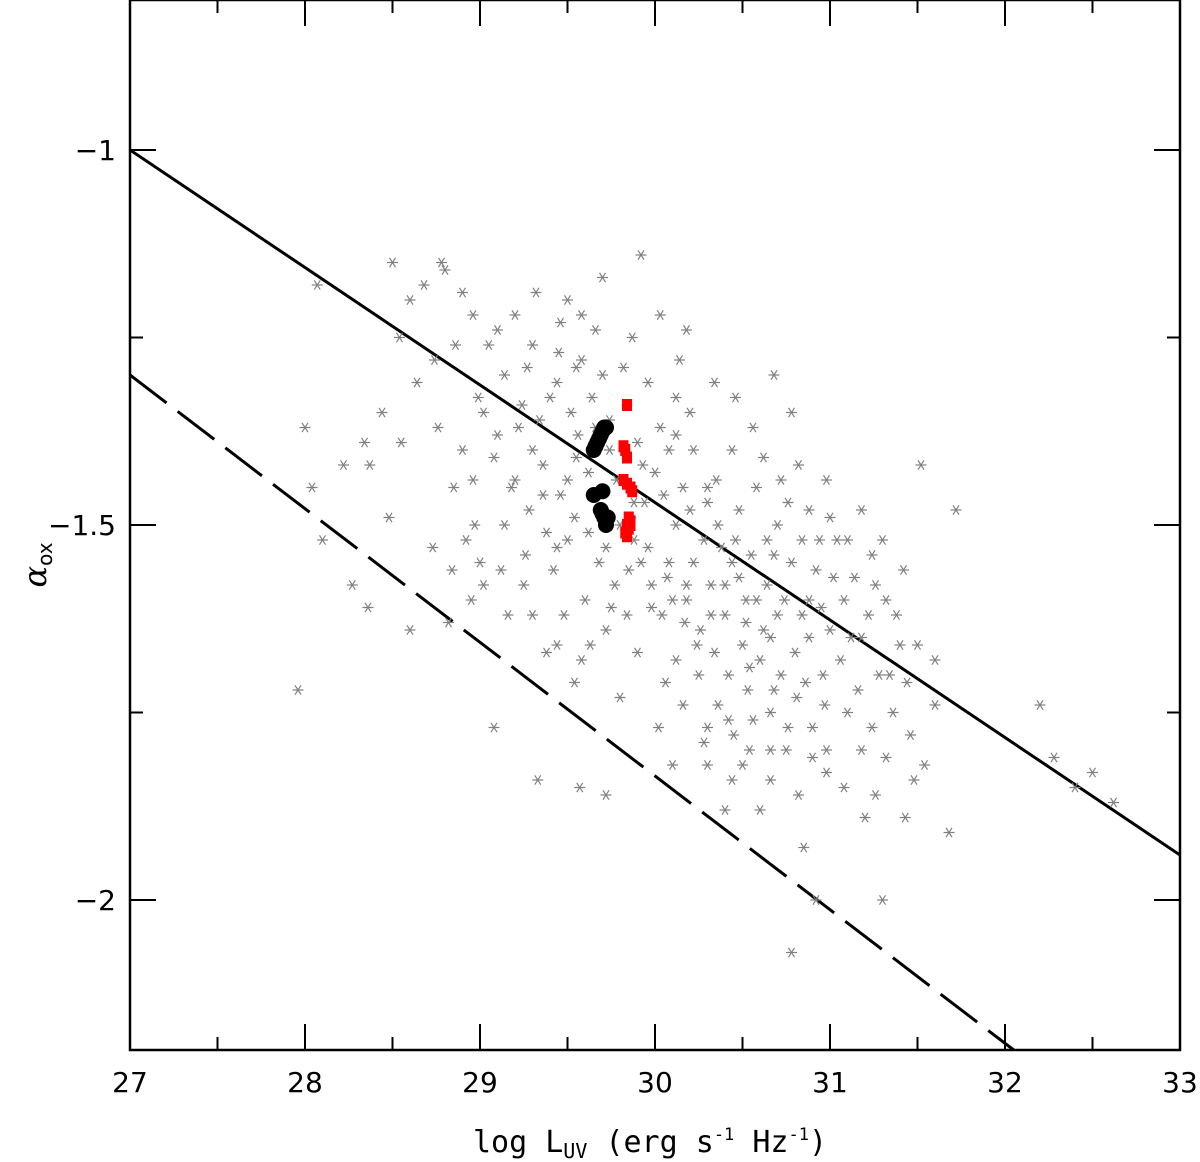 The width and height of the screenshot is (1200, 1162). I want to click on black-points, so click(600, 476).